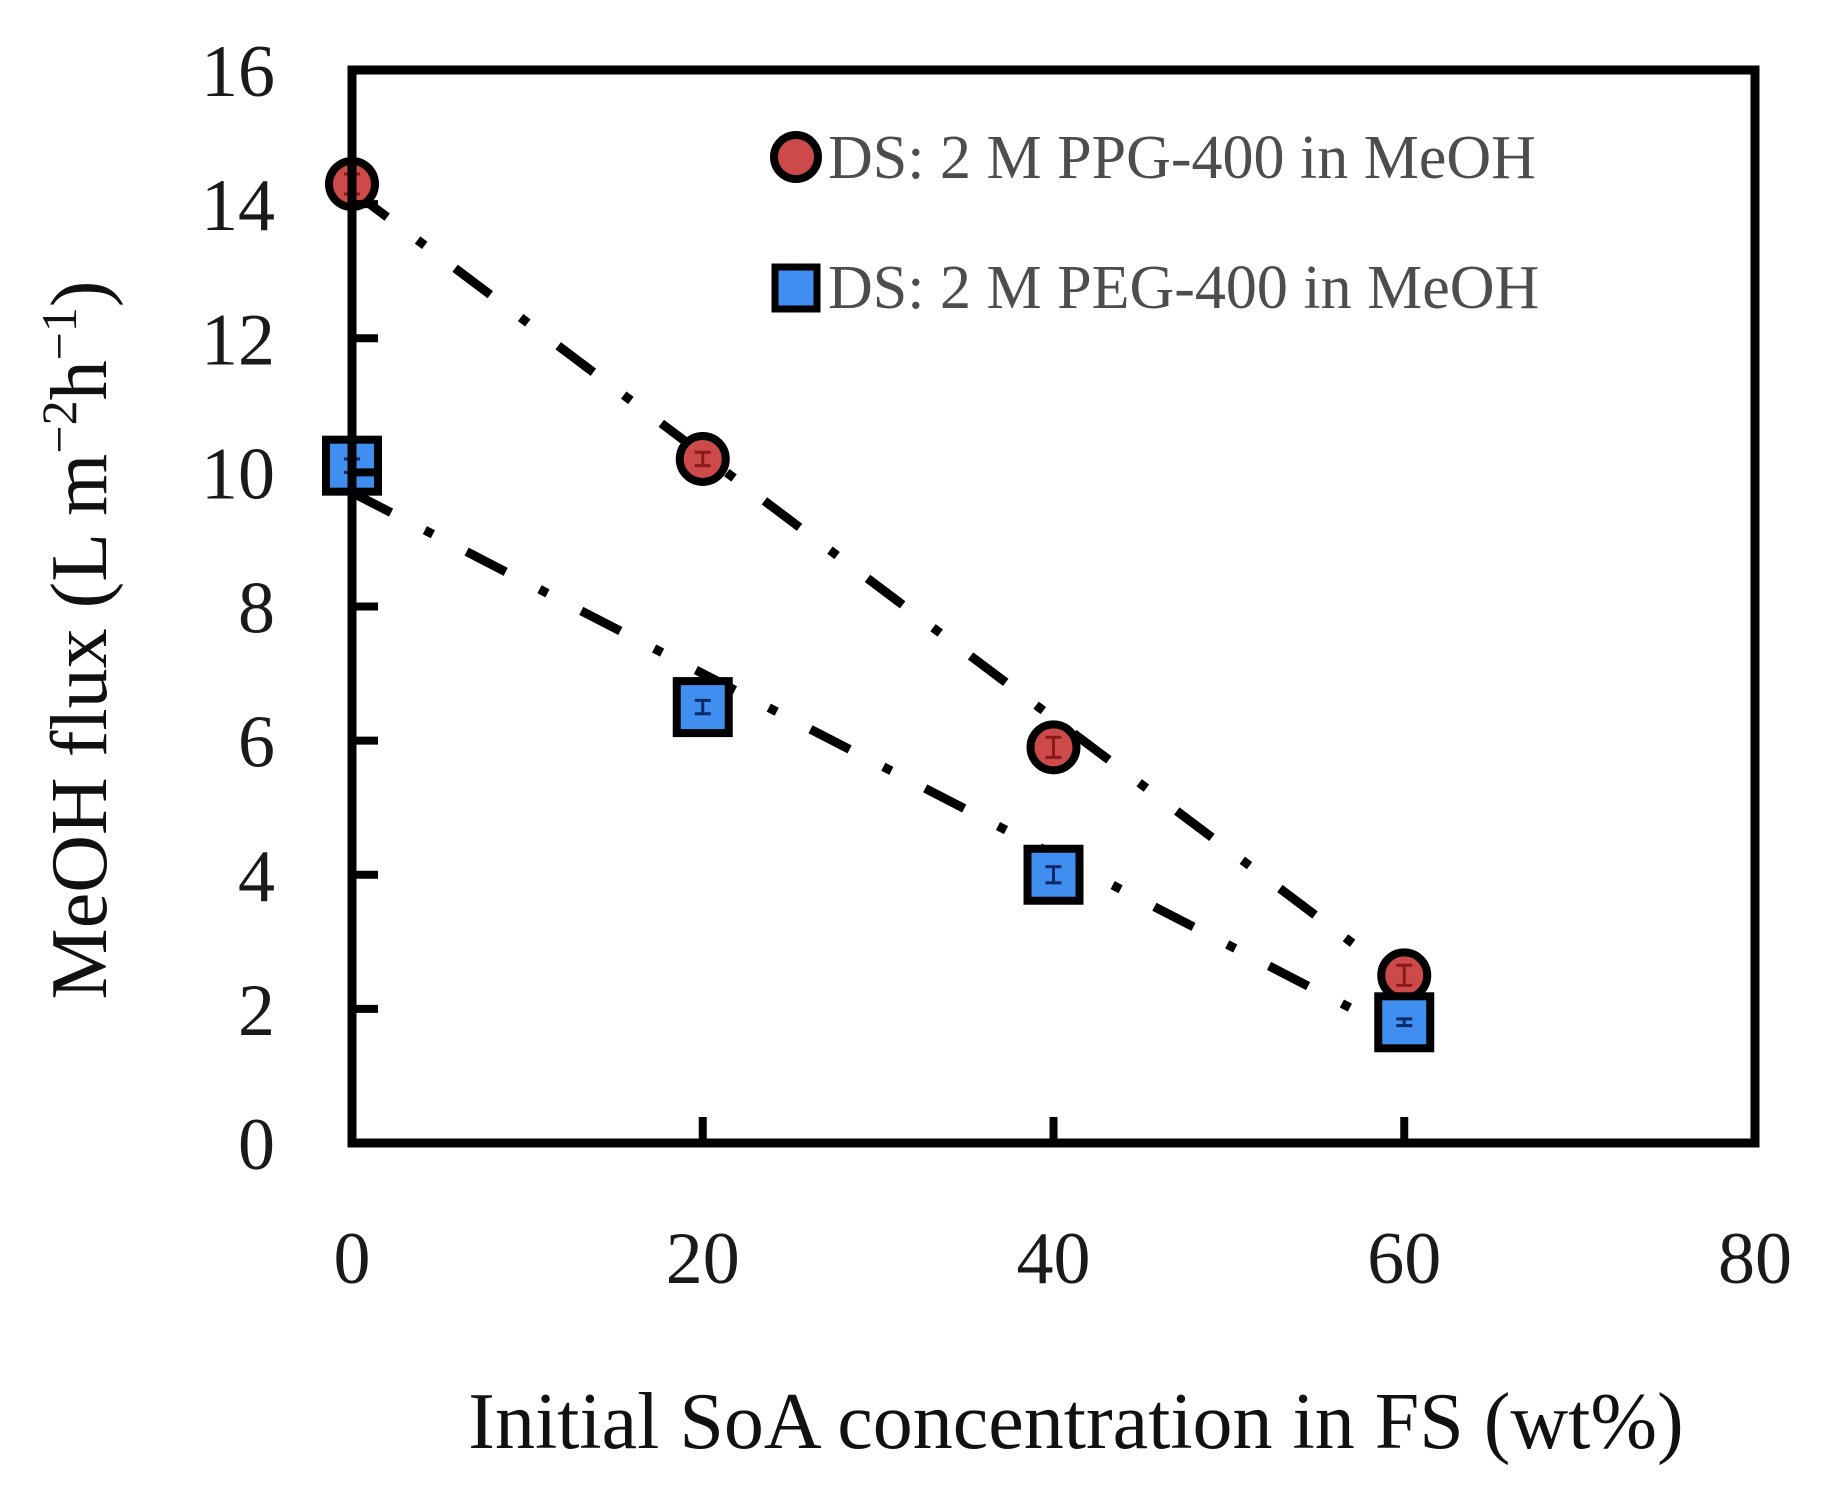  I want to click on y-tick-label: 14, so click(238, 206).